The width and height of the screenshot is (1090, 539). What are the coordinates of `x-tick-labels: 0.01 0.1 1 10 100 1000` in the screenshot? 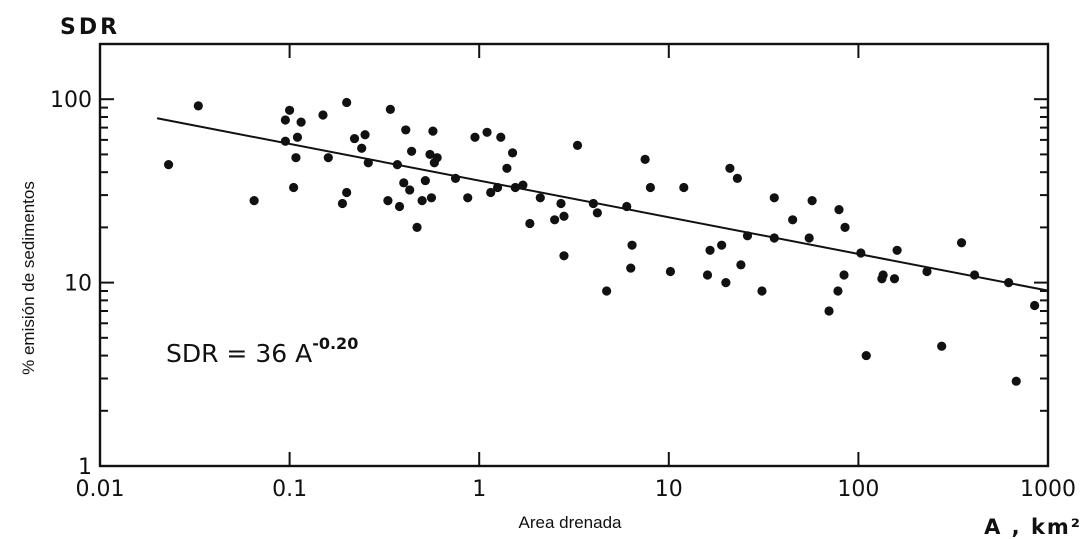 It's located at (576, 489).